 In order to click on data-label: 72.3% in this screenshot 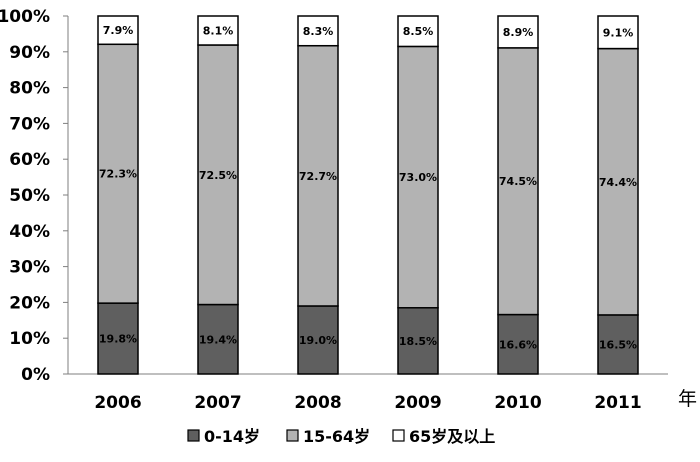, I will do `click(118, 174)`.